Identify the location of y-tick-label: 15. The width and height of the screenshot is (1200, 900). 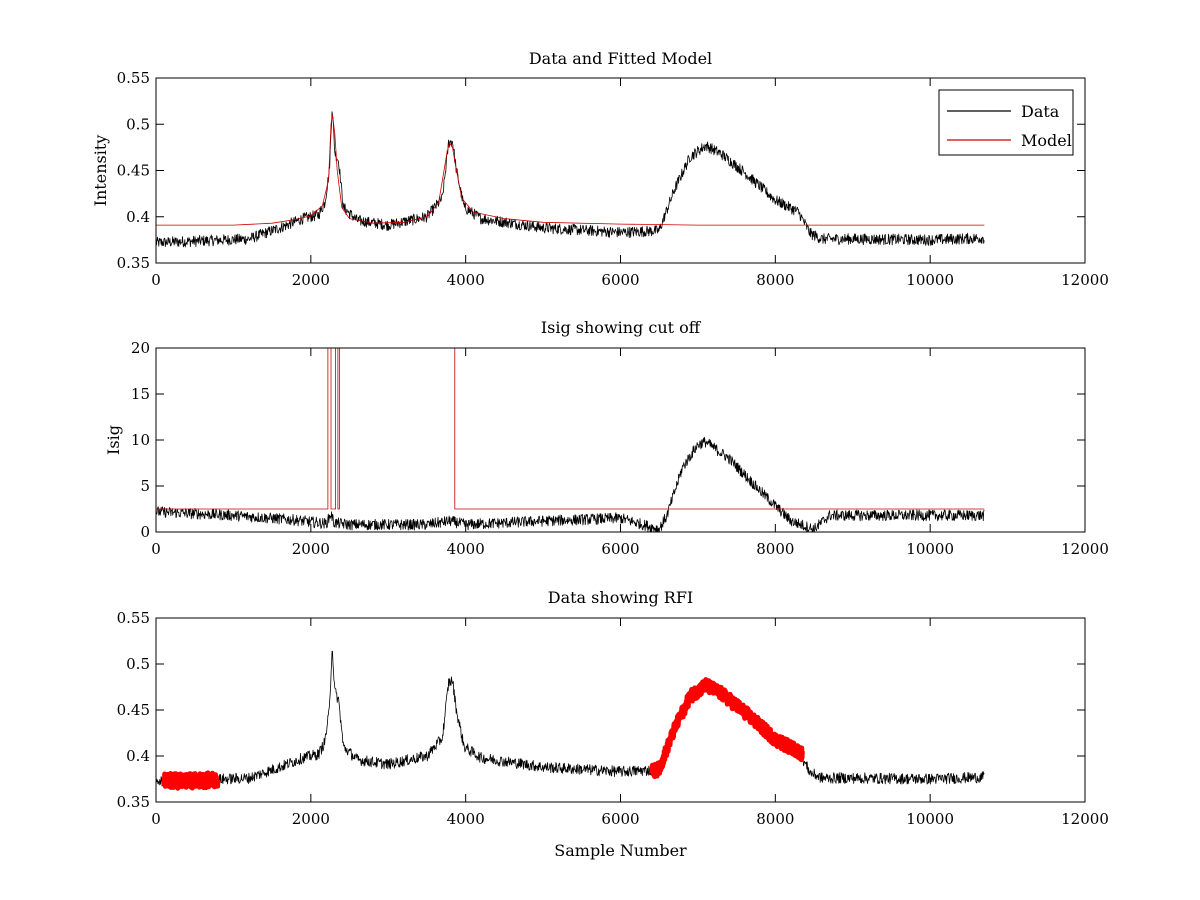
(140, 394).